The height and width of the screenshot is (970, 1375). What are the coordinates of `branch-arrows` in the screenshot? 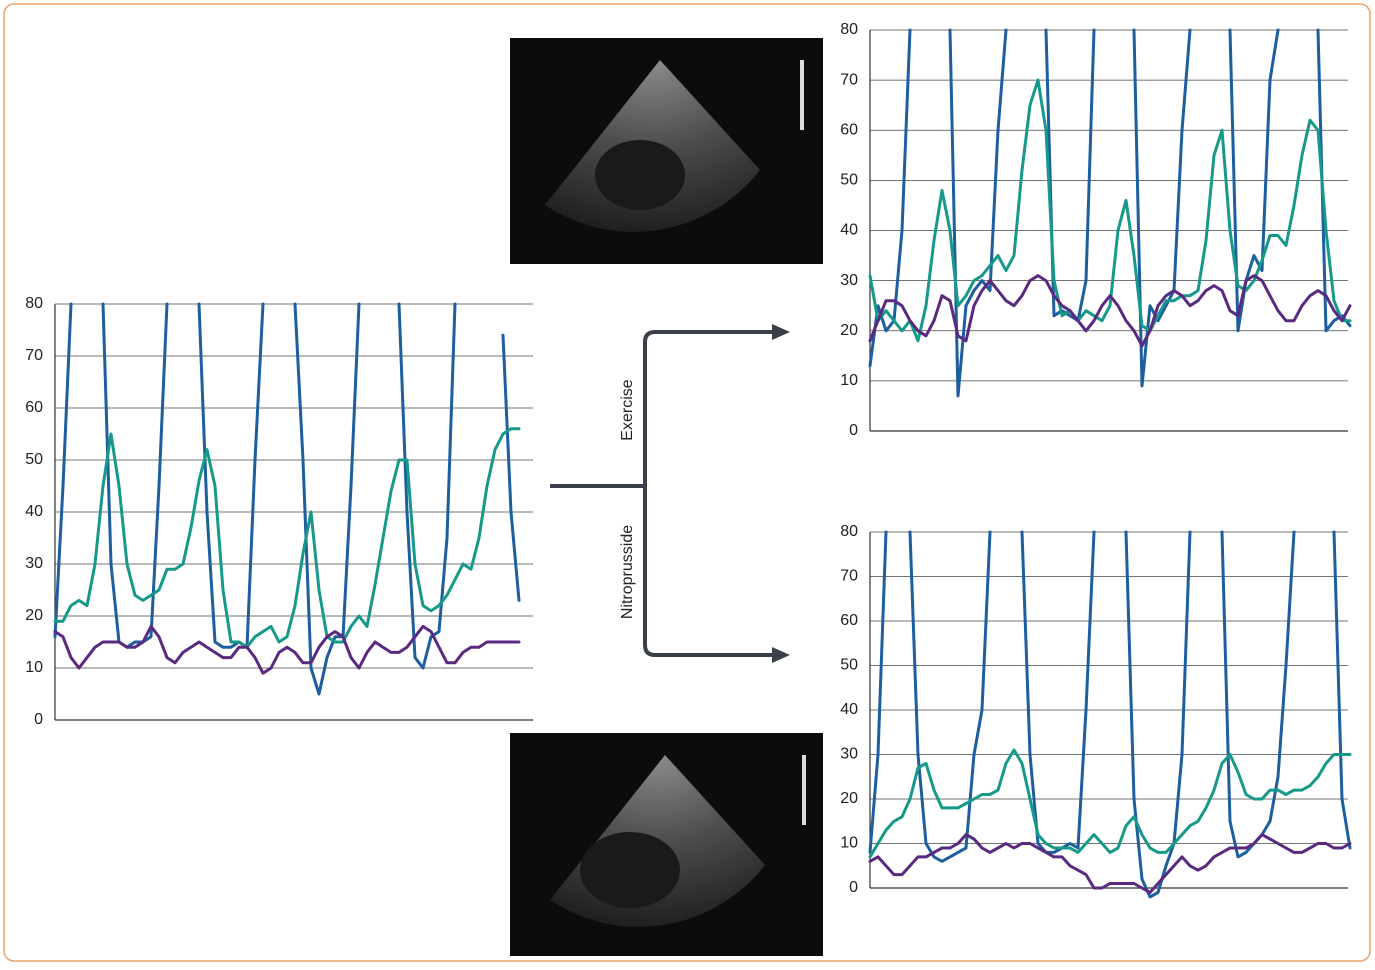 It's located at (670, 493).